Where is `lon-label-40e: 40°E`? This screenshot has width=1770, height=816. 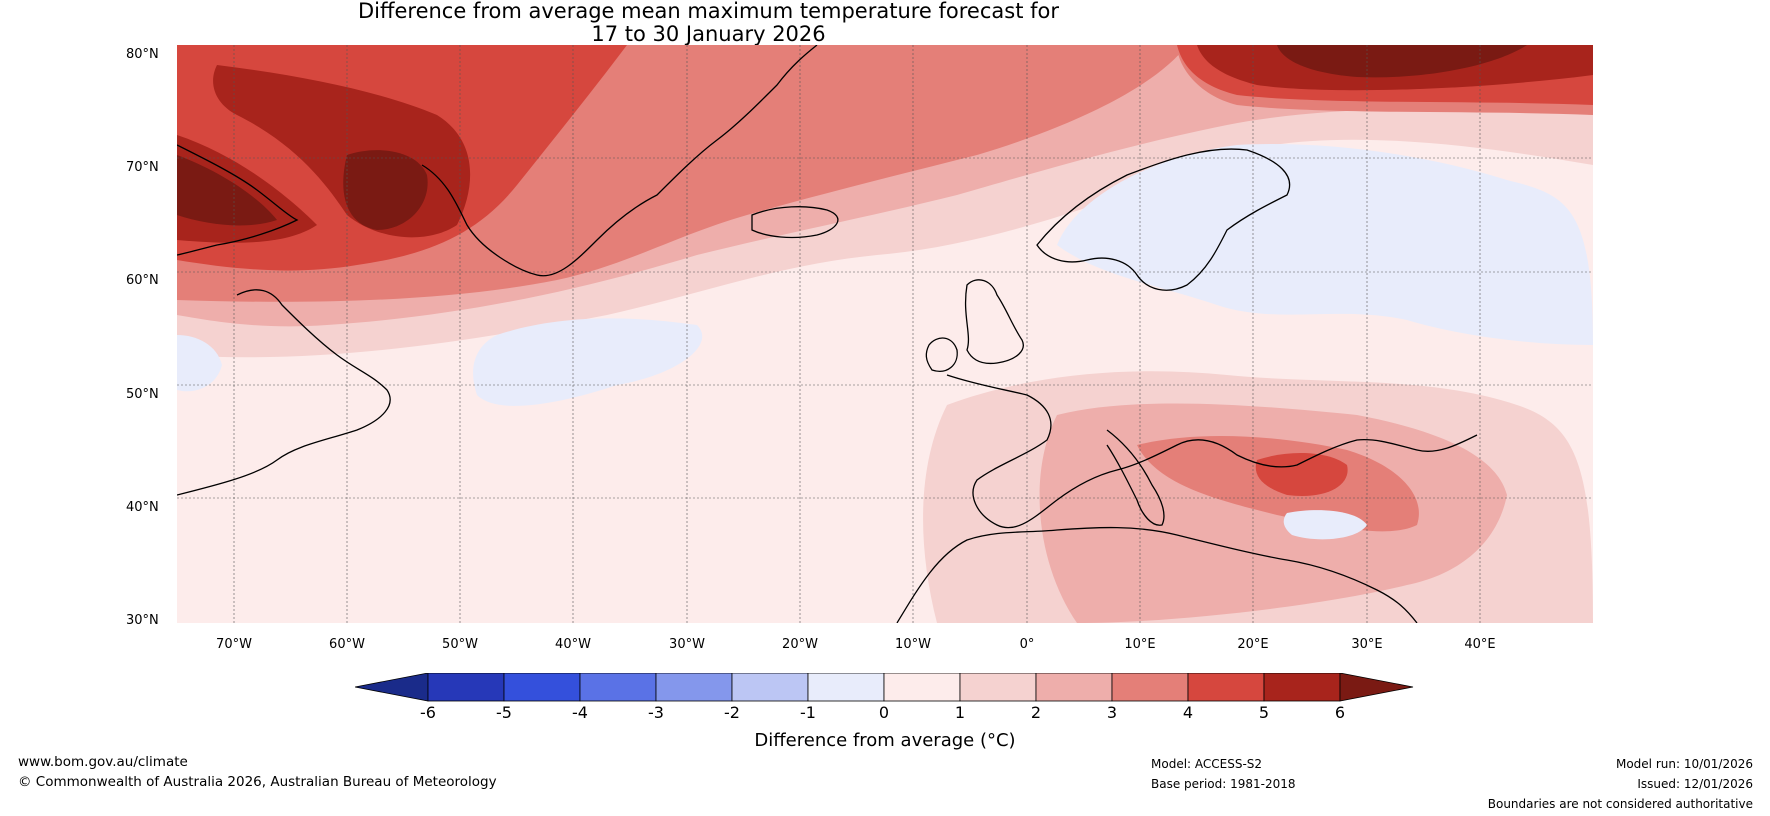
lon-label-40e: 40°E is located at coordinates (1480, 644).